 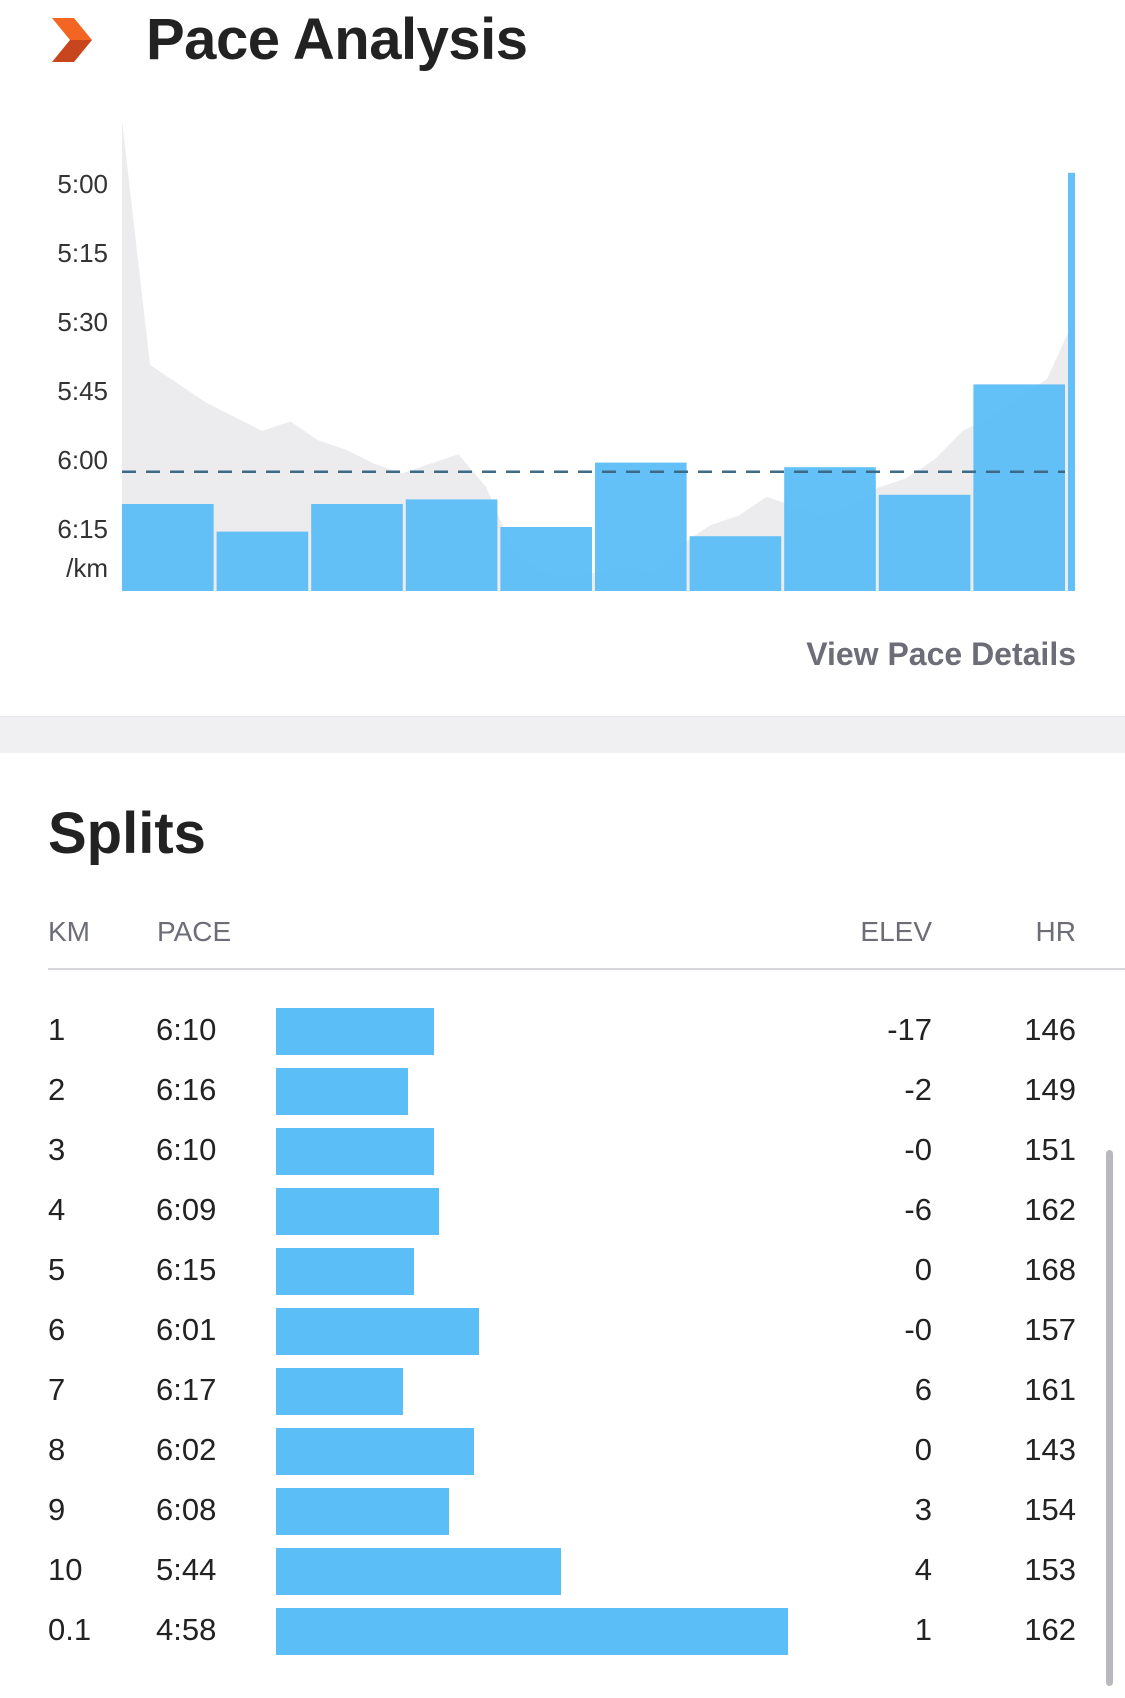 I want to click on split-row: 9 6:08 3 154, so click(x=562, y=1510).